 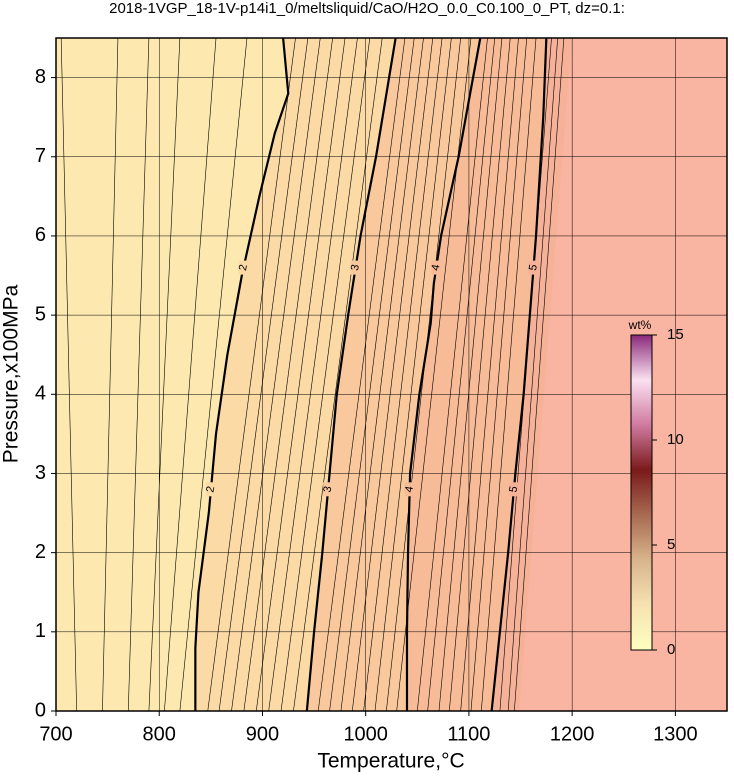 What do you see at coordinates (365, 734) in the screenshot?
I see `x-tick-label: 1000` at bounding box center [365, 734].